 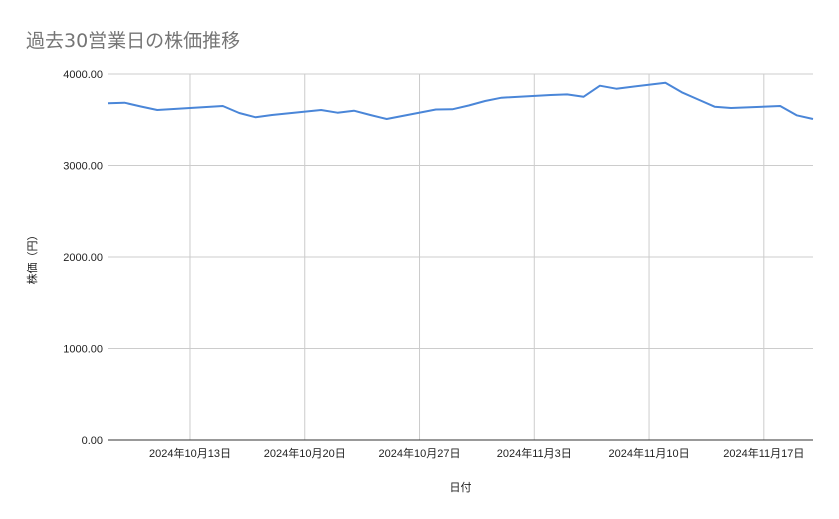 What do you see at coordinates (83, 350) in the screenshot?
I see `y-tick-label: 1000.00` at bounding box center [83, 350].